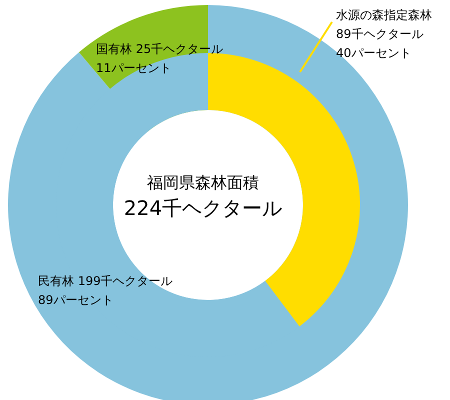  I want to click on slice-label: 民有林 199千ヘクタール 89パーセント, so click(105, 291).